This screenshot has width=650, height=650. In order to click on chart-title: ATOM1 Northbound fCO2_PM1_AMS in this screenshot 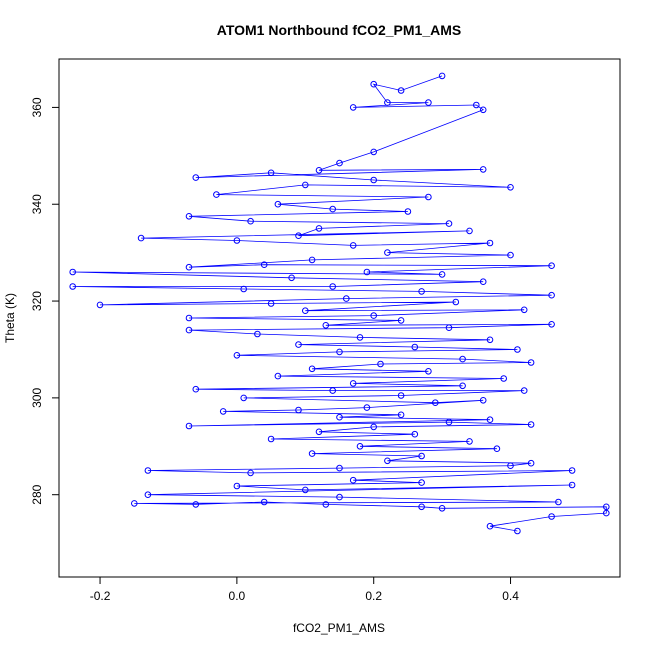, I will do `click(339, 30)`.